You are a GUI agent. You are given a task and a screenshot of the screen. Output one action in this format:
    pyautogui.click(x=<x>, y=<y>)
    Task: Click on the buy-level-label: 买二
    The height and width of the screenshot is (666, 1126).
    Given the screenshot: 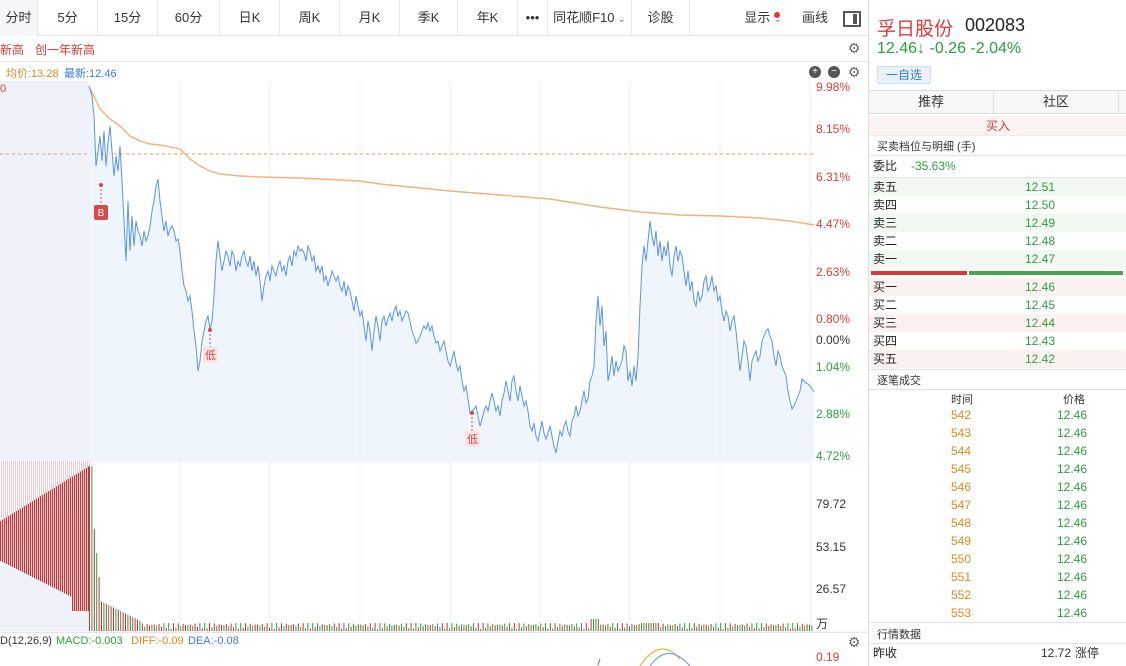 What is the action you would take?
    pyautogui.click(x=885, y=305)
    